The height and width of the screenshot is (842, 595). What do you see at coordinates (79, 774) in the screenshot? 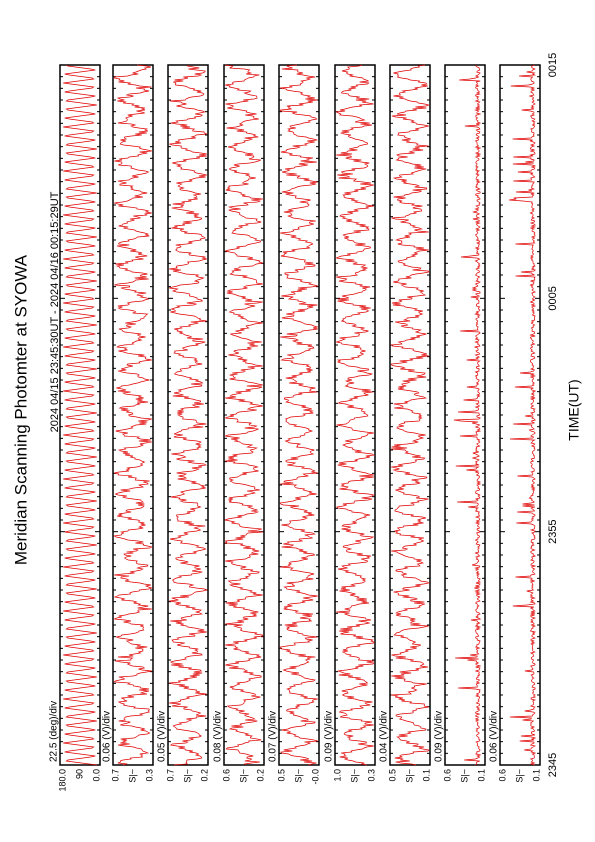
I see `y-mid-label: 90` at bounding box center [79, 774].